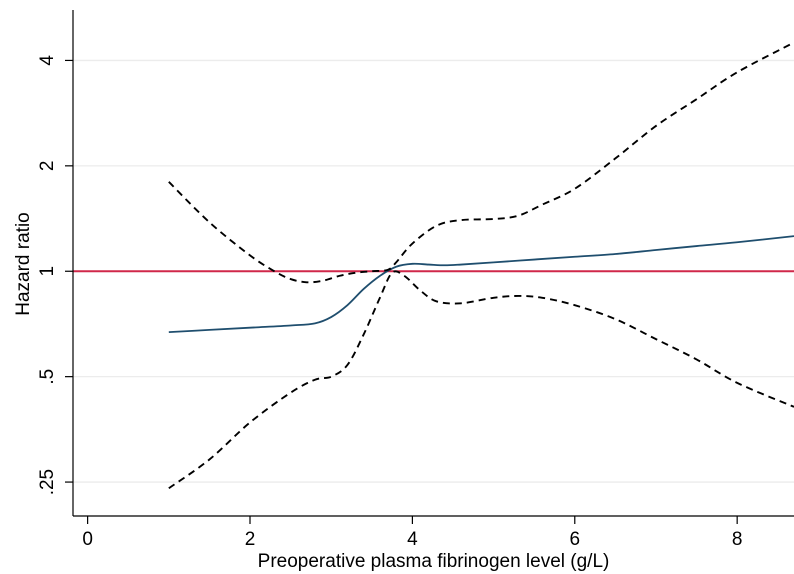  Describe the element at coordinates (574, 539) in the screenshot. I see `x-tick-label: 6` at that location.